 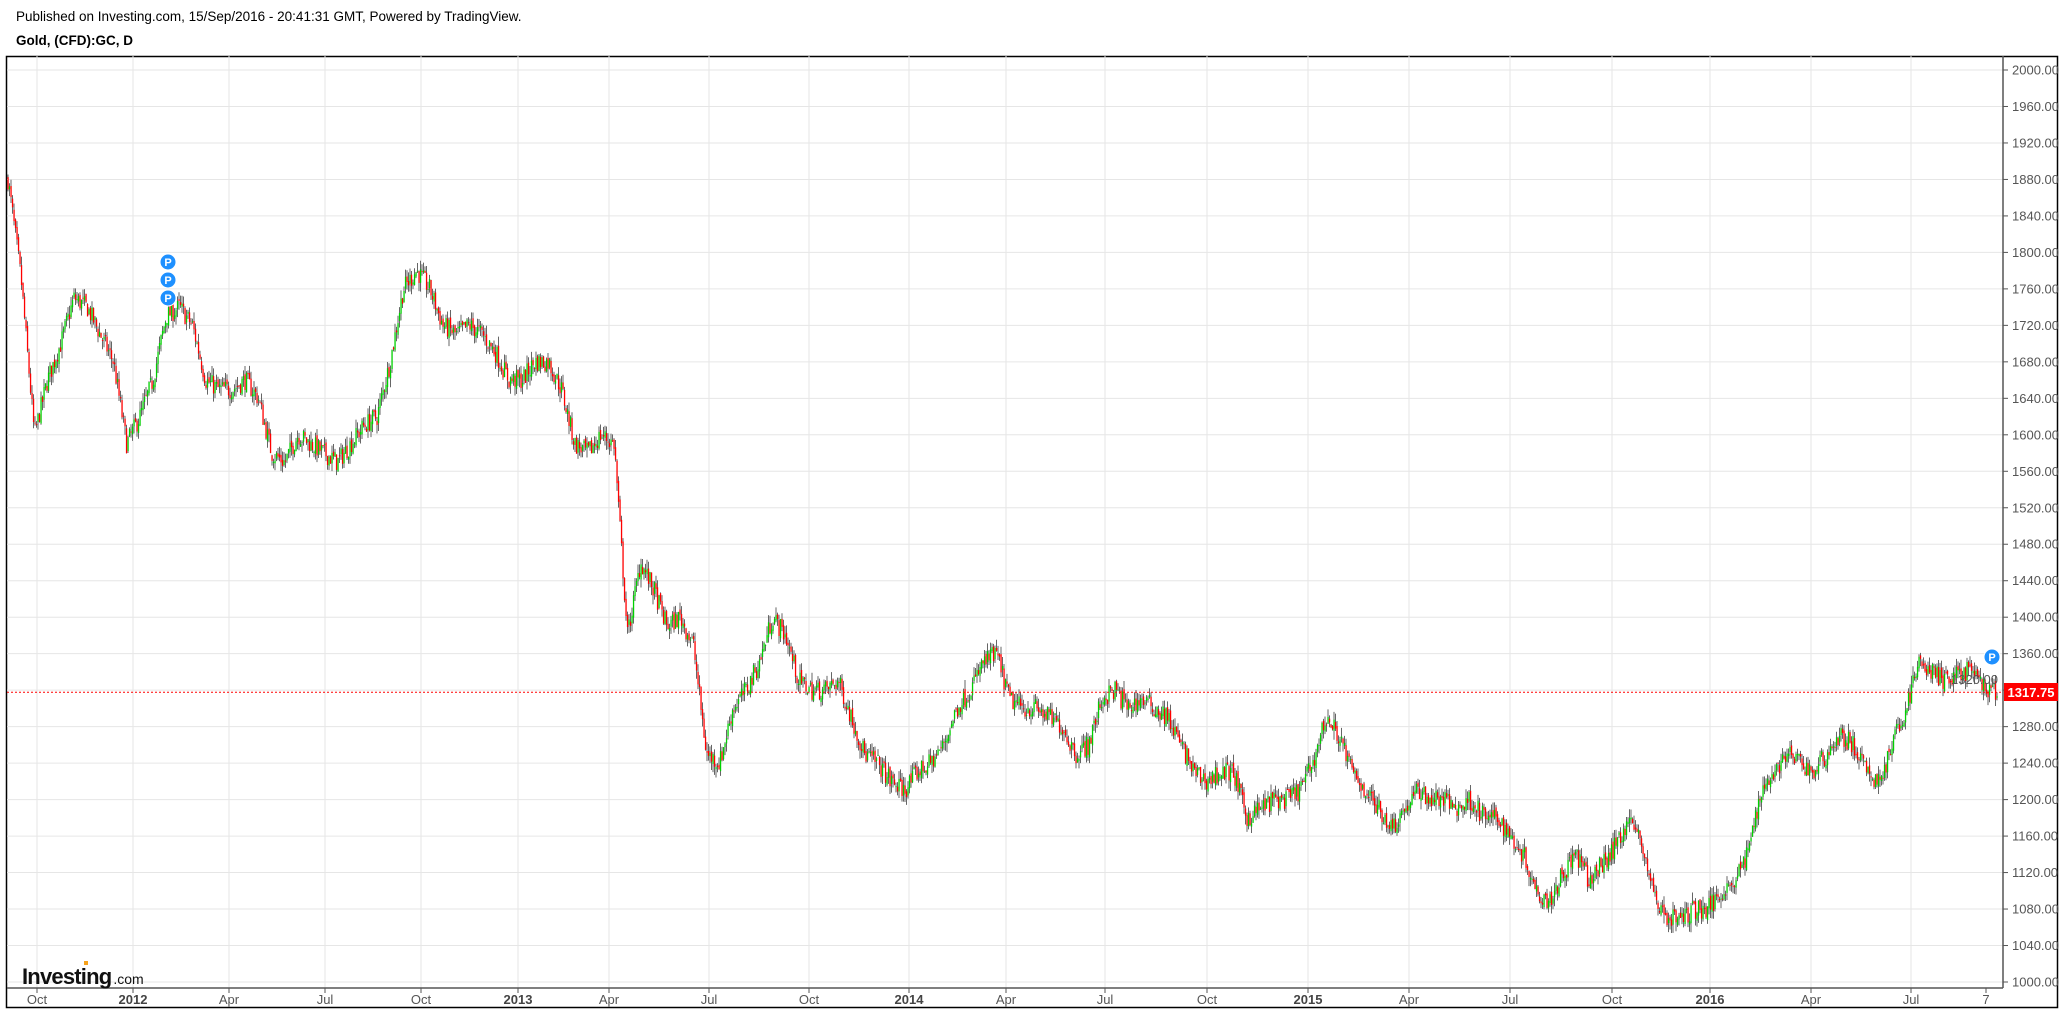 I want to click on x-tick-label: 7, so click(x=1985, y=999).